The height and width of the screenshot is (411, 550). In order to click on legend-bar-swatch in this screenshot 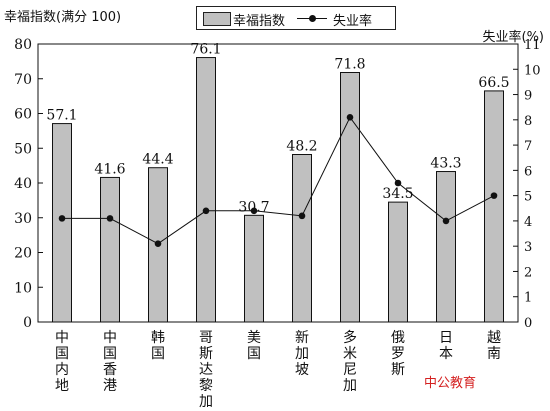, I will do `click(217, 19)`.